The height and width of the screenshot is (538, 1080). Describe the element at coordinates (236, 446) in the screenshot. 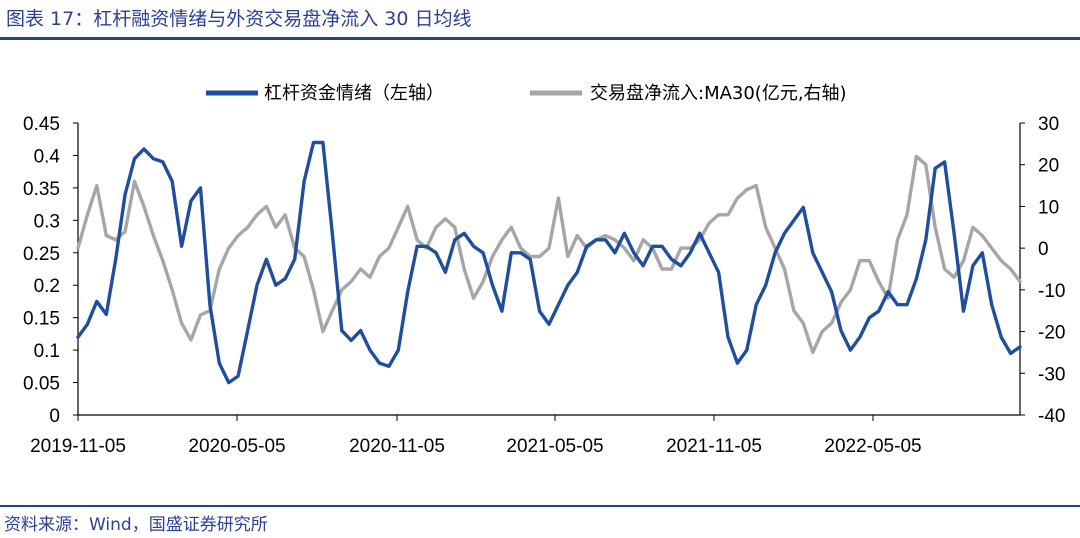

I see `x-tick-label: 2020-05-05` at that location.